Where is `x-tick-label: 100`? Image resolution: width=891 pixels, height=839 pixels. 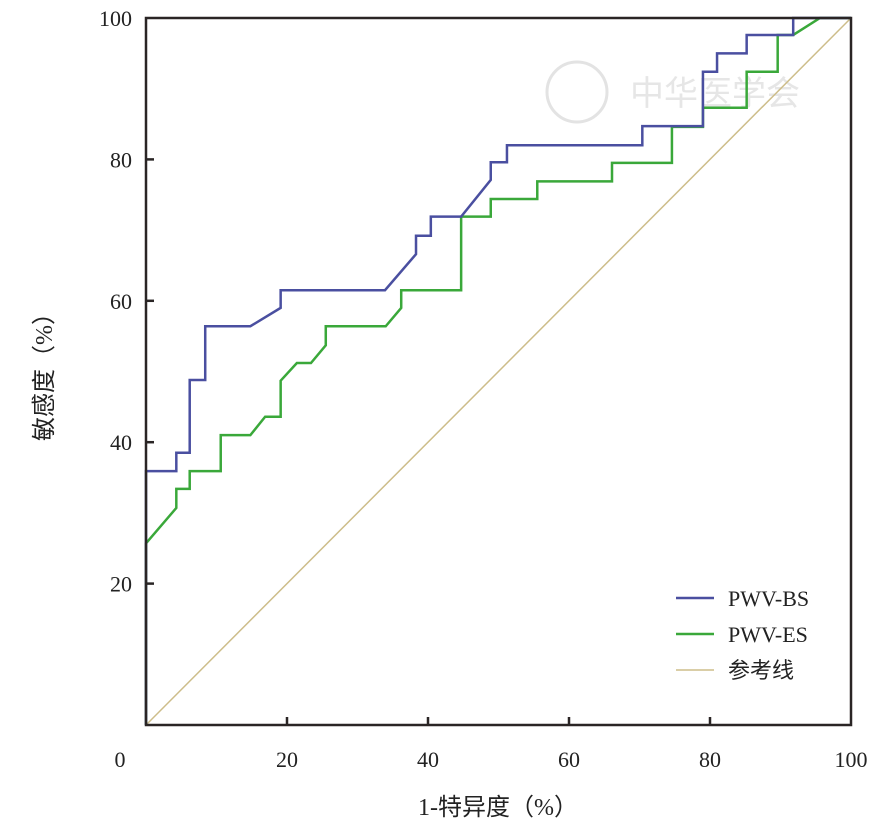
x-tick-label: 100 is located at coordinates (851, 759).